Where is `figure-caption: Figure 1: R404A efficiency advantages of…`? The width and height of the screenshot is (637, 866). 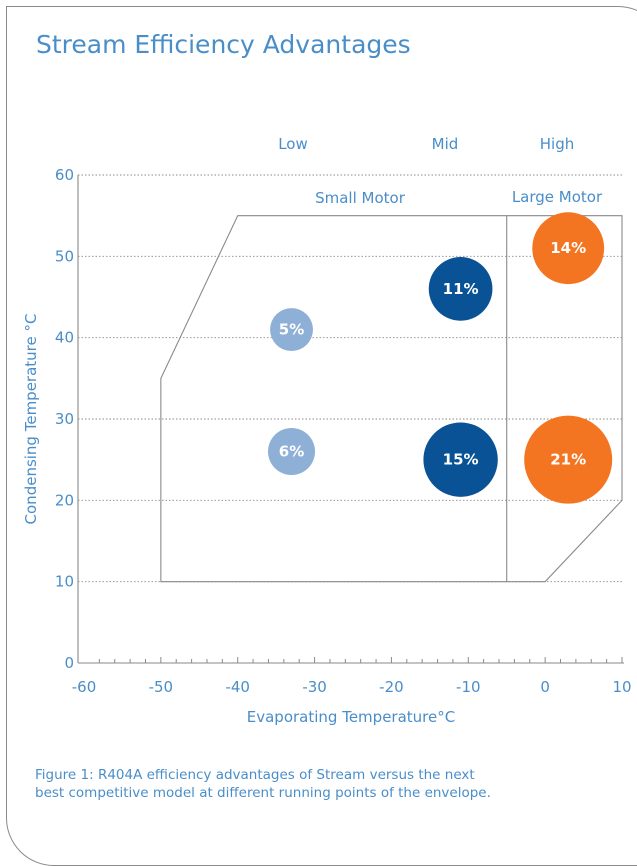 figure-caption: Figure 1: R404A efficiency advantages of… is located at coordinates (330, 784).